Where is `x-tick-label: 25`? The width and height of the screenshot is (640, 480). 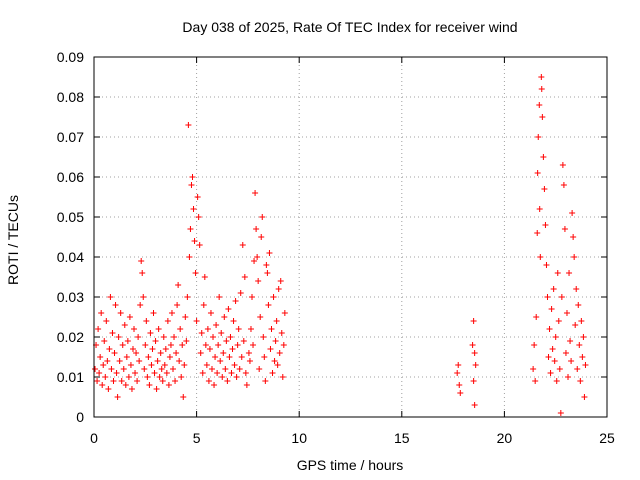 x-tick-label: 25 is located at coordinates (607, 438).